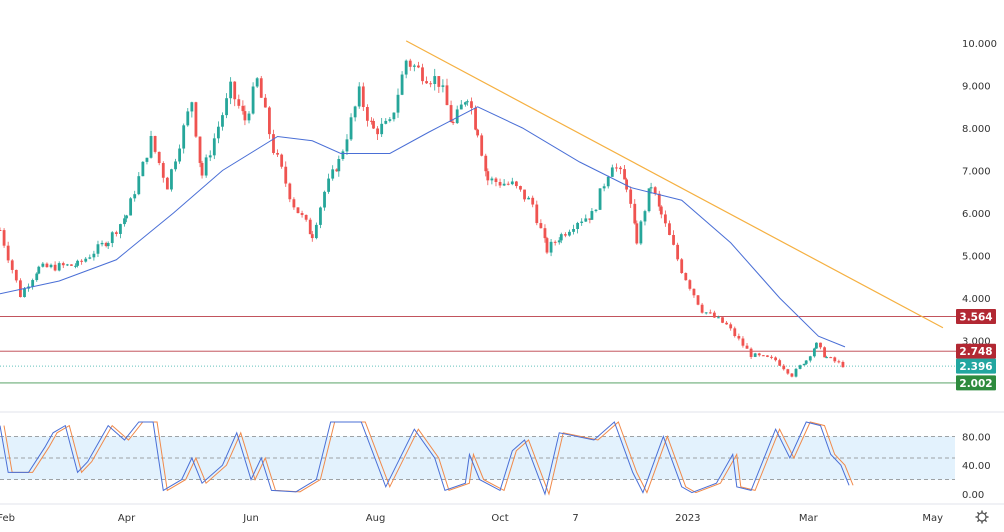 This screenshot has width=1004, height=532. I want to click on settings-gear-icon, so click(982, 517).